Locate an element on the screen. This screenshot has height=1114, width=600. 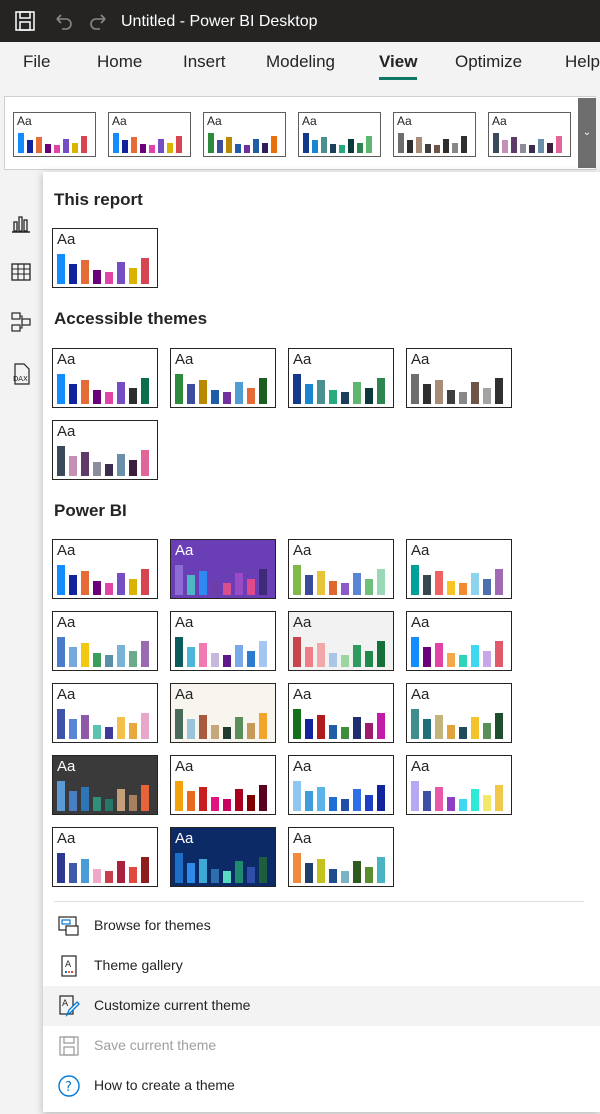
tab-home: Home is located at coordinates (120, 61).